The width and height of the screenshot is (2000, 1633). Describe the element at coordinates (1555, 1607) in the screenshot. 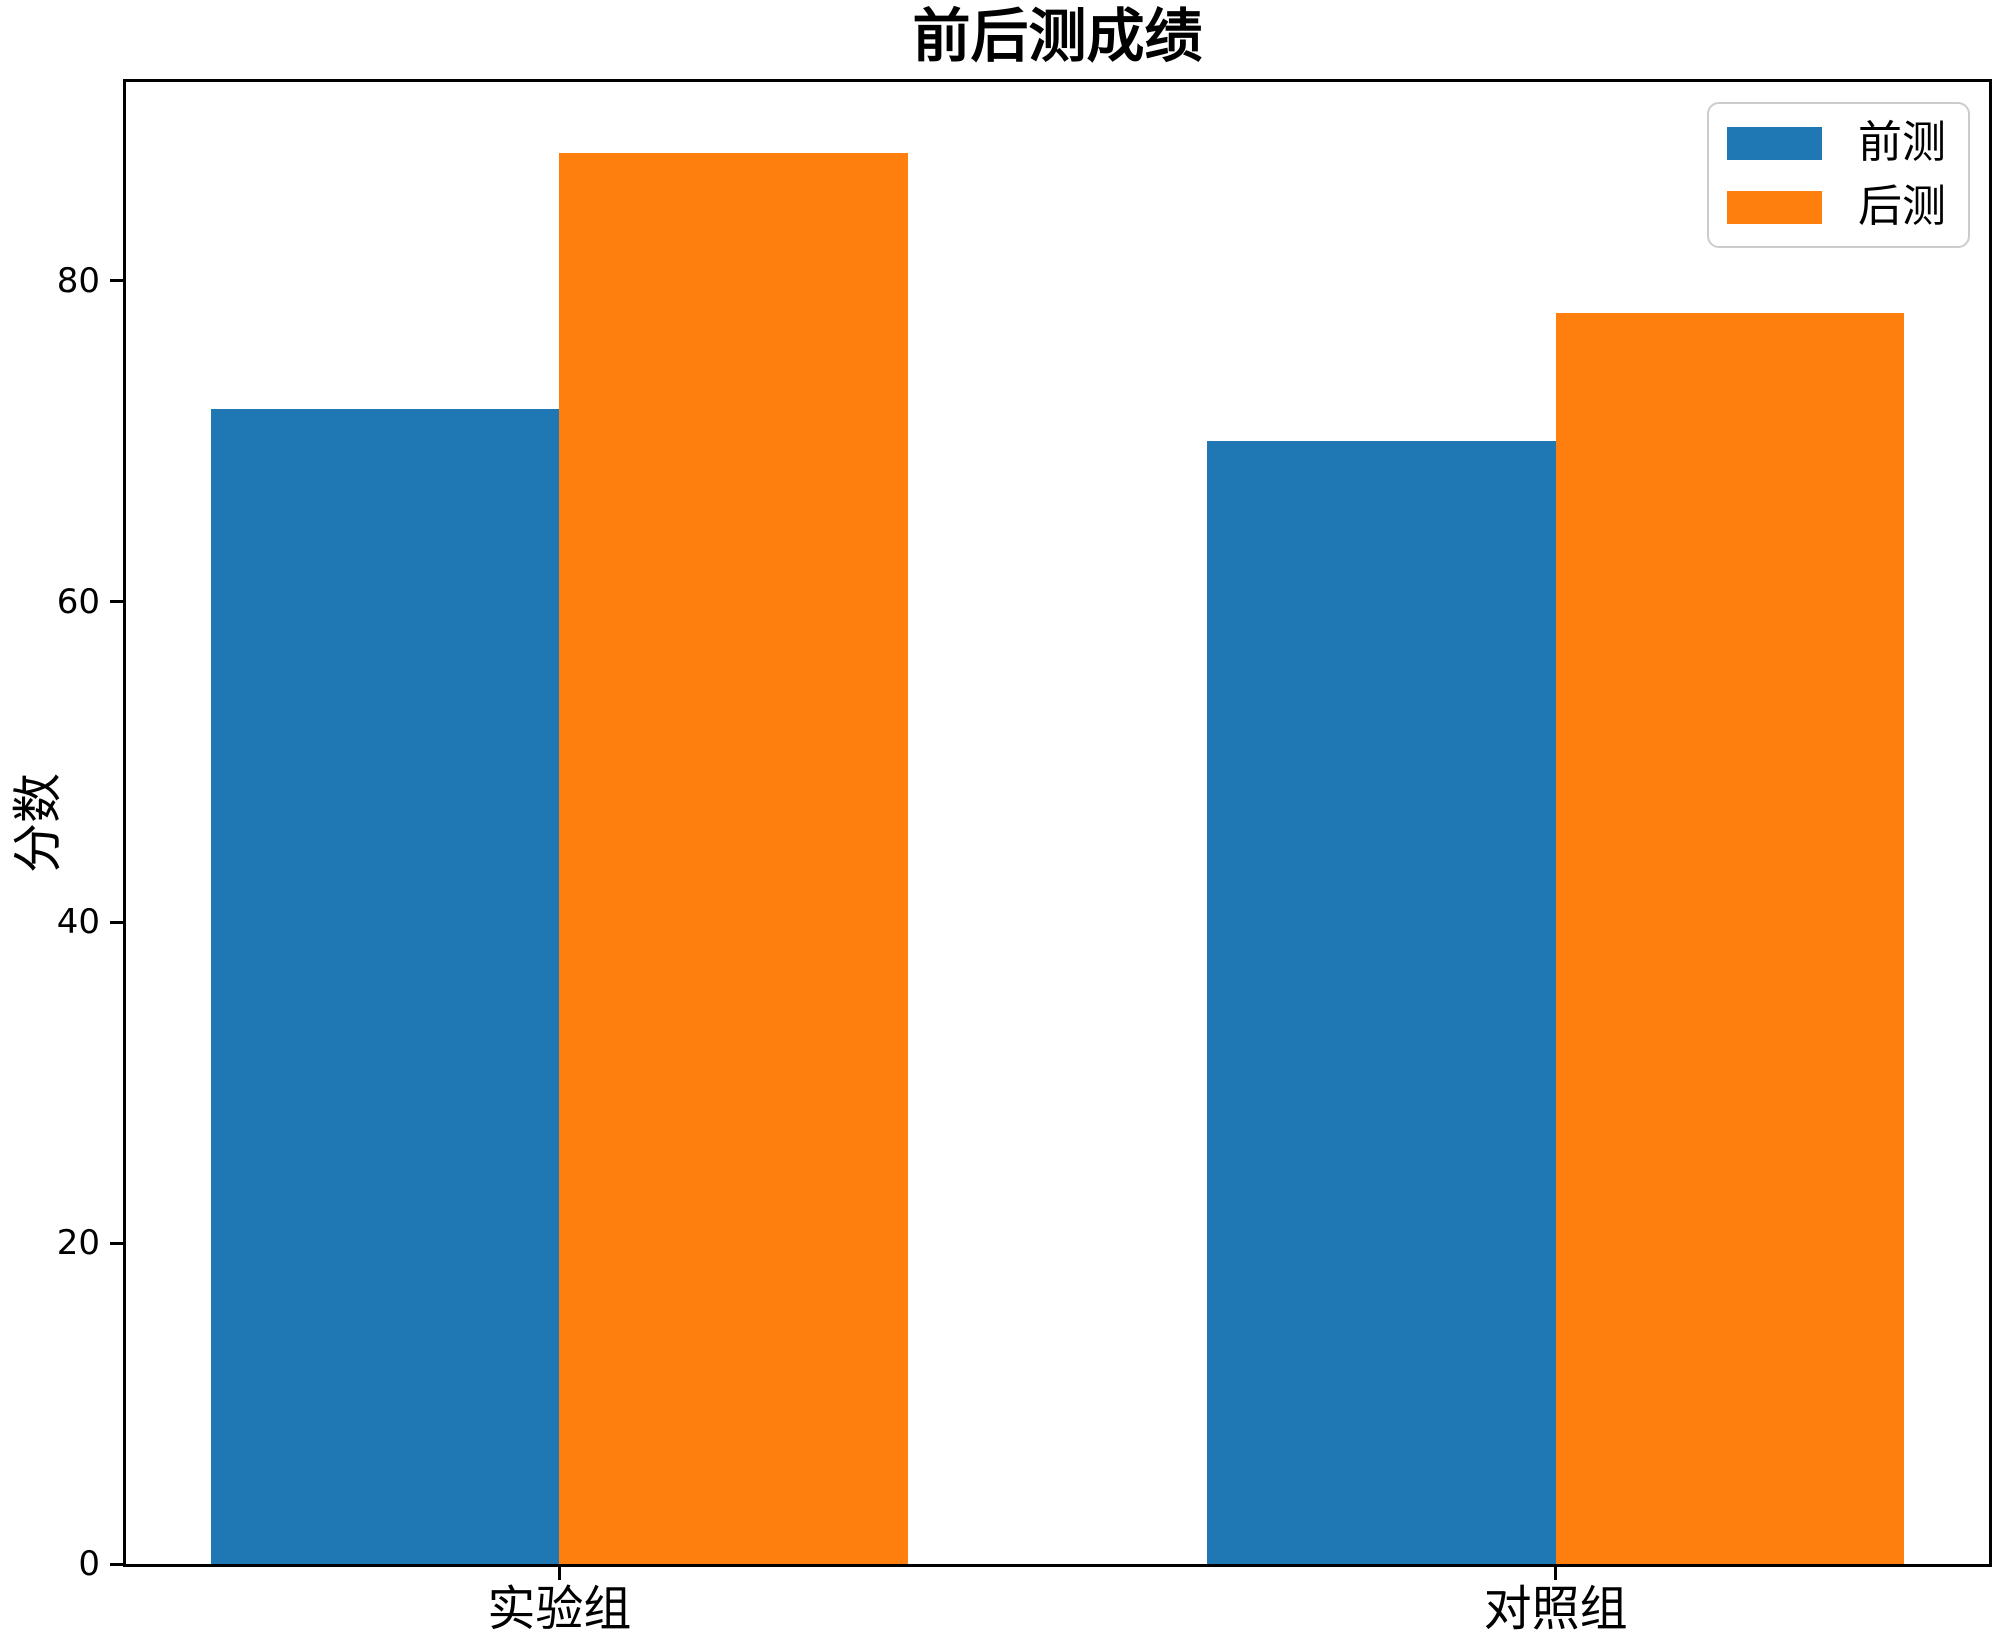

I see `x-tick-label-1: 对照组` at that location.